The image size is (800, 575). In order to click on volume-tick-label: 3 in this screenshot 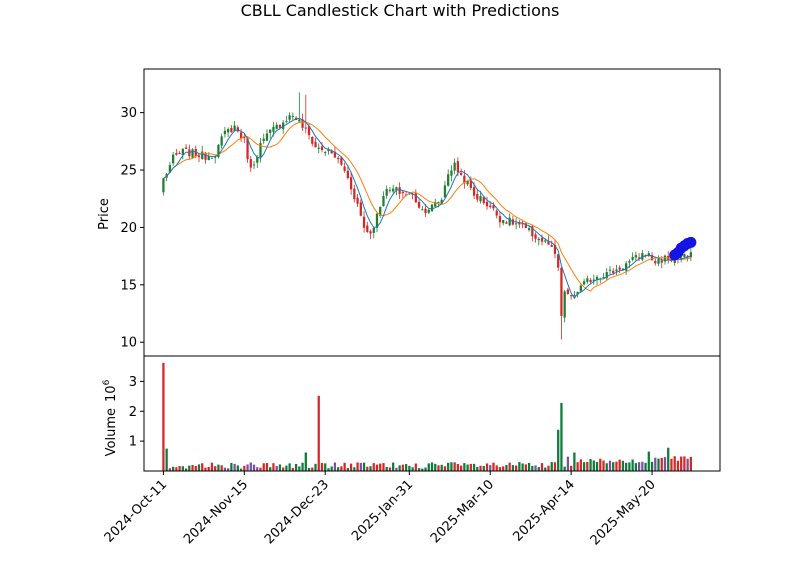, I will do `click(133, 382)`.